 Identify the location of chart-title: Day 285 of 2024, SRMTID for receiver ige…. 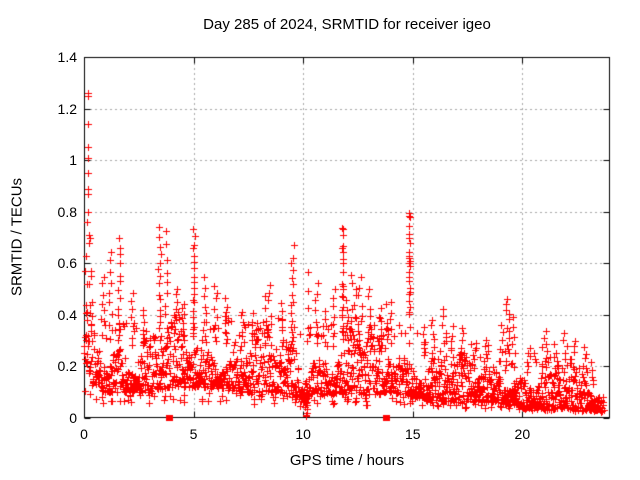
(347, 24).